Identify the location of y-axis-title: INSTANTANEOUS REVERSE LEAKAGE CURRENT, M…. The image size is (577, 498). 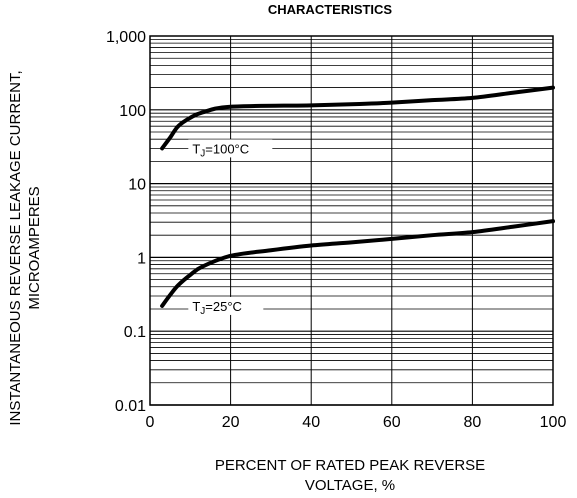
(25, 247).